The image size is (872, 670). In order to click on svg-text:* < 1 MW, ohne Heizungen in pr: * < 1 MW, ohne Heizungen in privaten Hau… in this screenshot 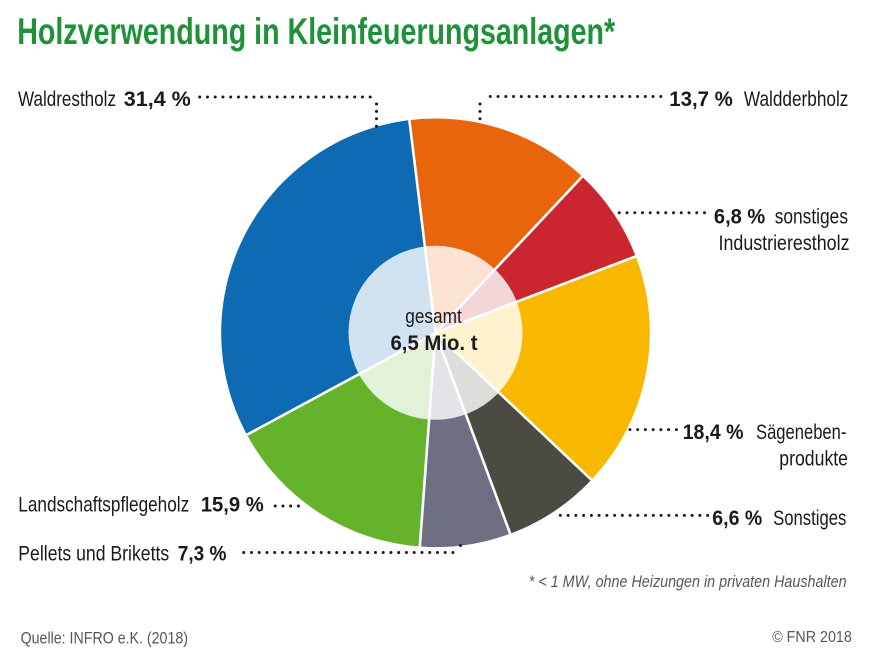, I will do `click(688, 581)`.